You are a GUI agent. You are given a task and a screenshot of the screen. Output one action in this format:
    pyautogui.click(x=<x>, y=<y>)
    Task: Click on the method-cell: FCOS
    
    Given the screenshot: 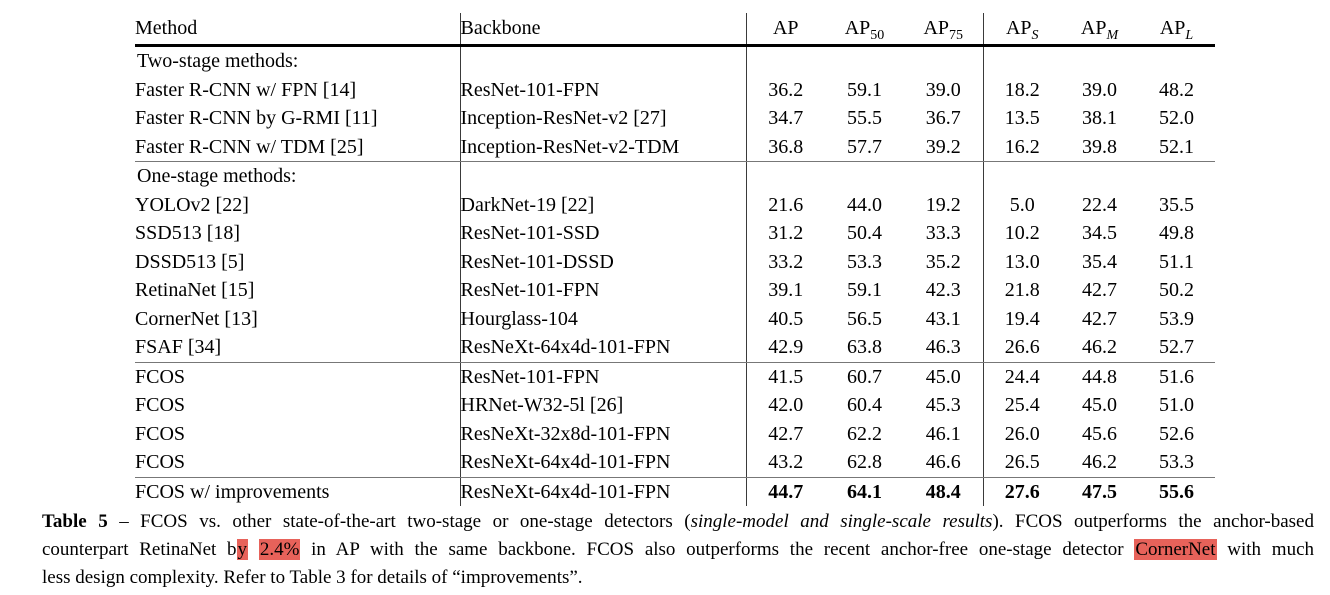 What is the action you would take?
    pyautogui.click(x=298, y=376)
    